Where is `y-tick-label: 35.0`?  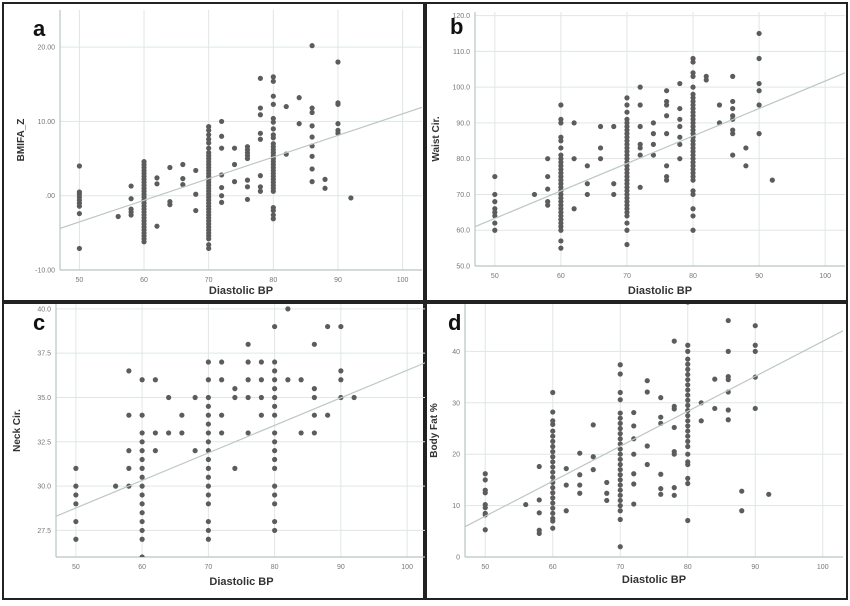
y-tick-label: 35.0 is located at coordinates (44, 398).